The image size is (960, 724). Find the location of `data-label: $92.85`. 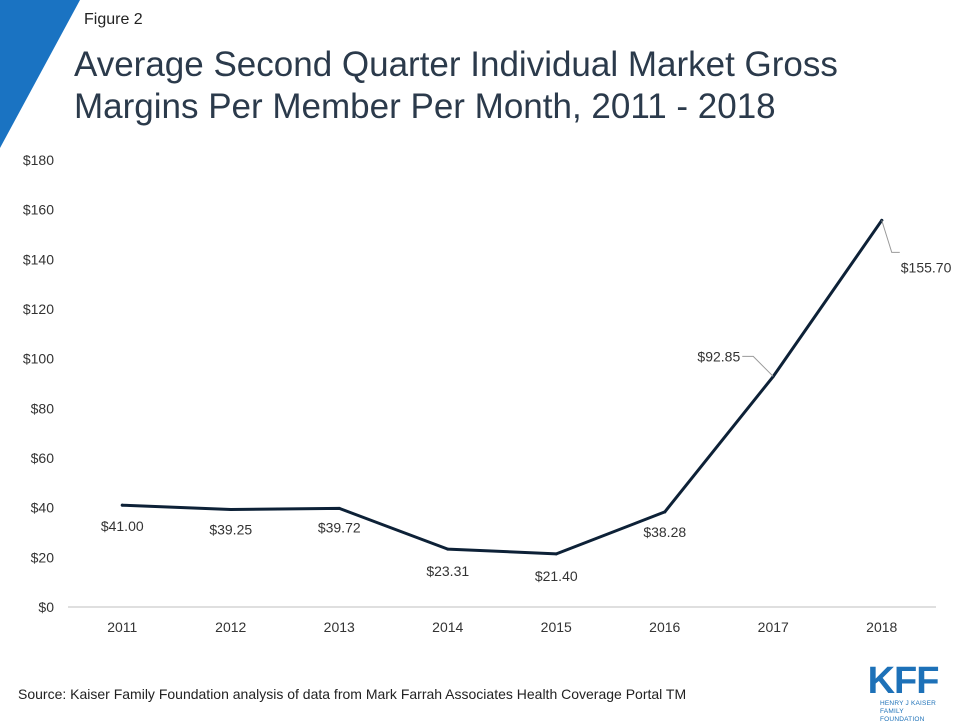

data-label: $92.85 is located at coordinates (718, 356).